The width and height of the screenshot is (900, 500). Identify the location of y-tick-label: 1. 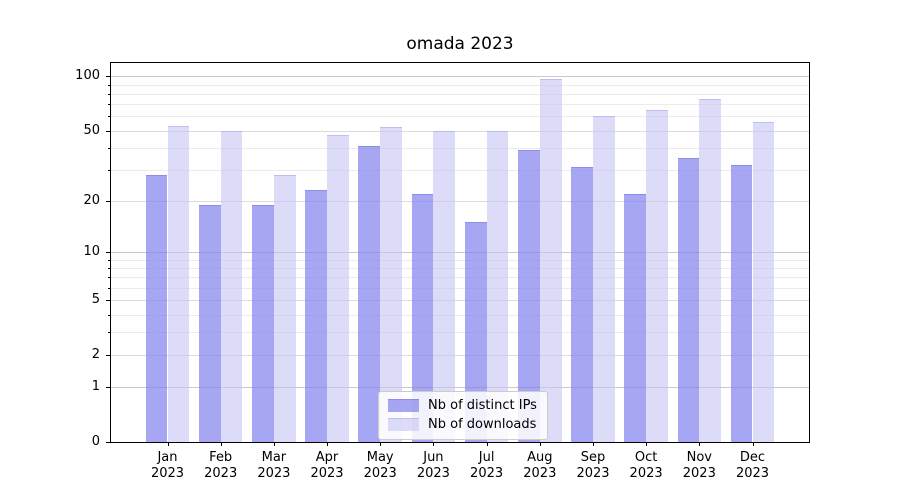
(95, 387).